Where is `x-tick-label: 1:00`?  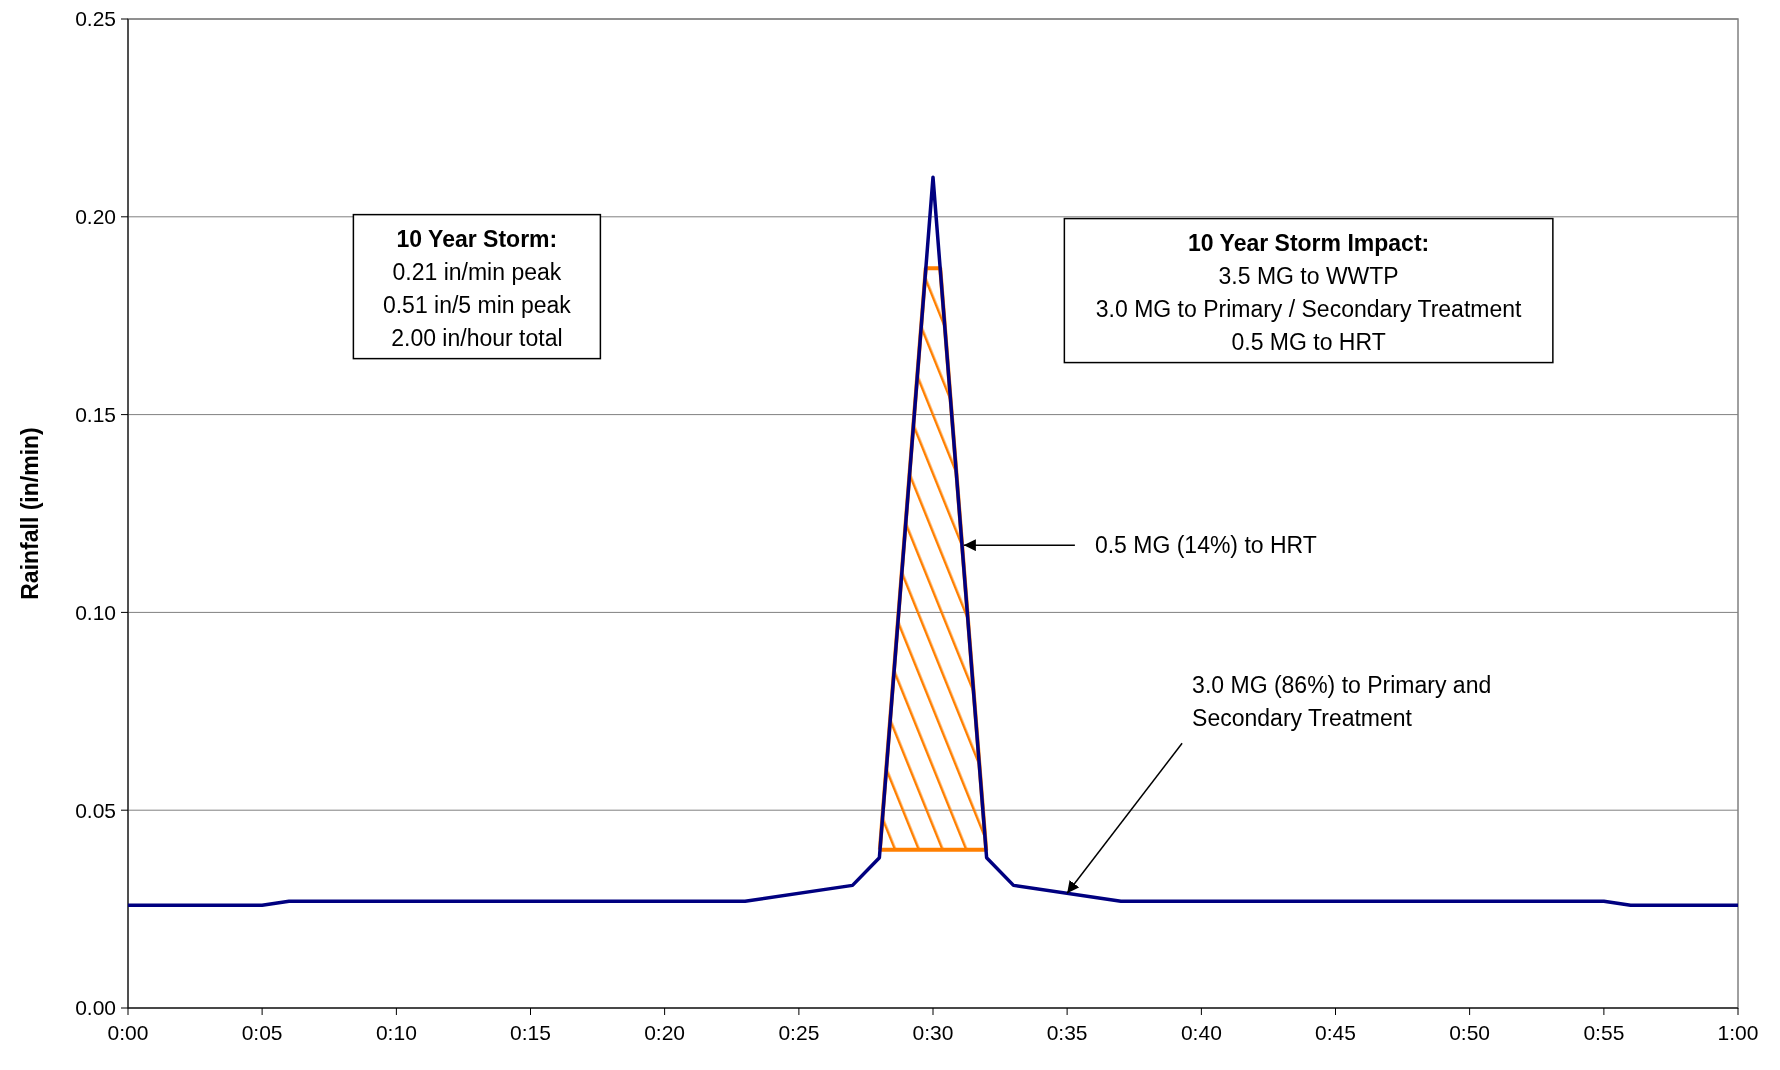 x-tick-label: 1:00 is located at coordinates (1738, 1032).